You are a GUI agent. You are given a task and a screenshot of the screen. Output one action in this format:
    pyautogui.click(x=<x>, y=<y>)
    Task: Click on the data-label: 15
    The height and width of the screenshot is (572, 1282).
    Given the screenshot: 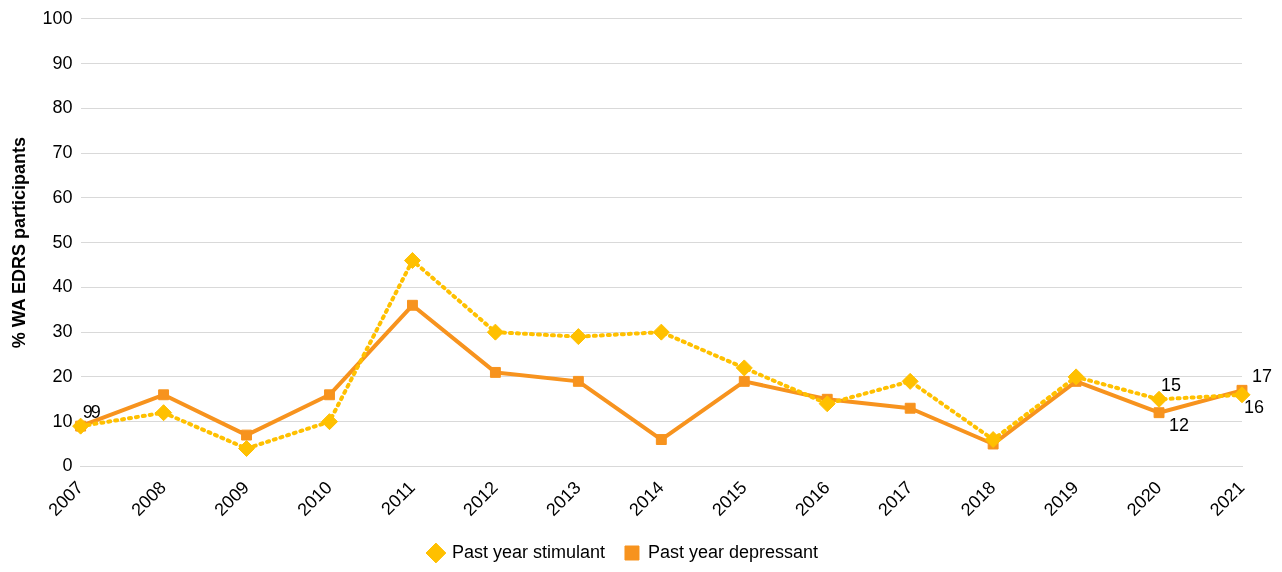 What is the action you would take?
    pyautogui.click(x=1171, y=385)
    